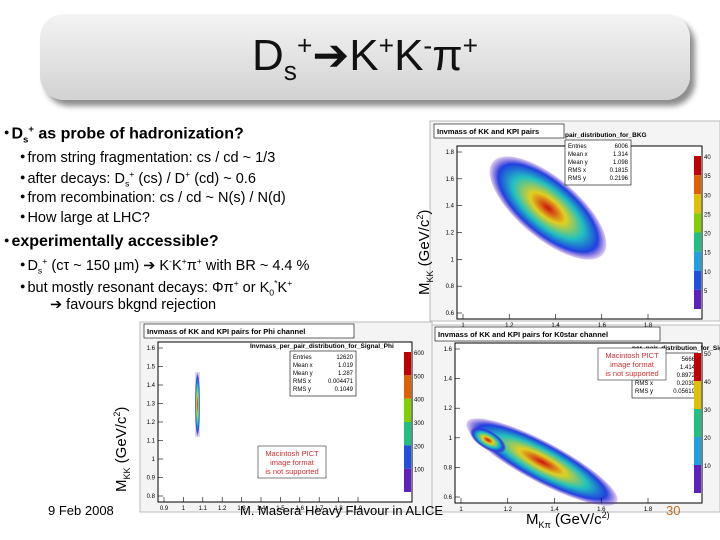  I want to click on footer-author: M. Masera Heavy Flavour in ALICE, so click(342, 510).